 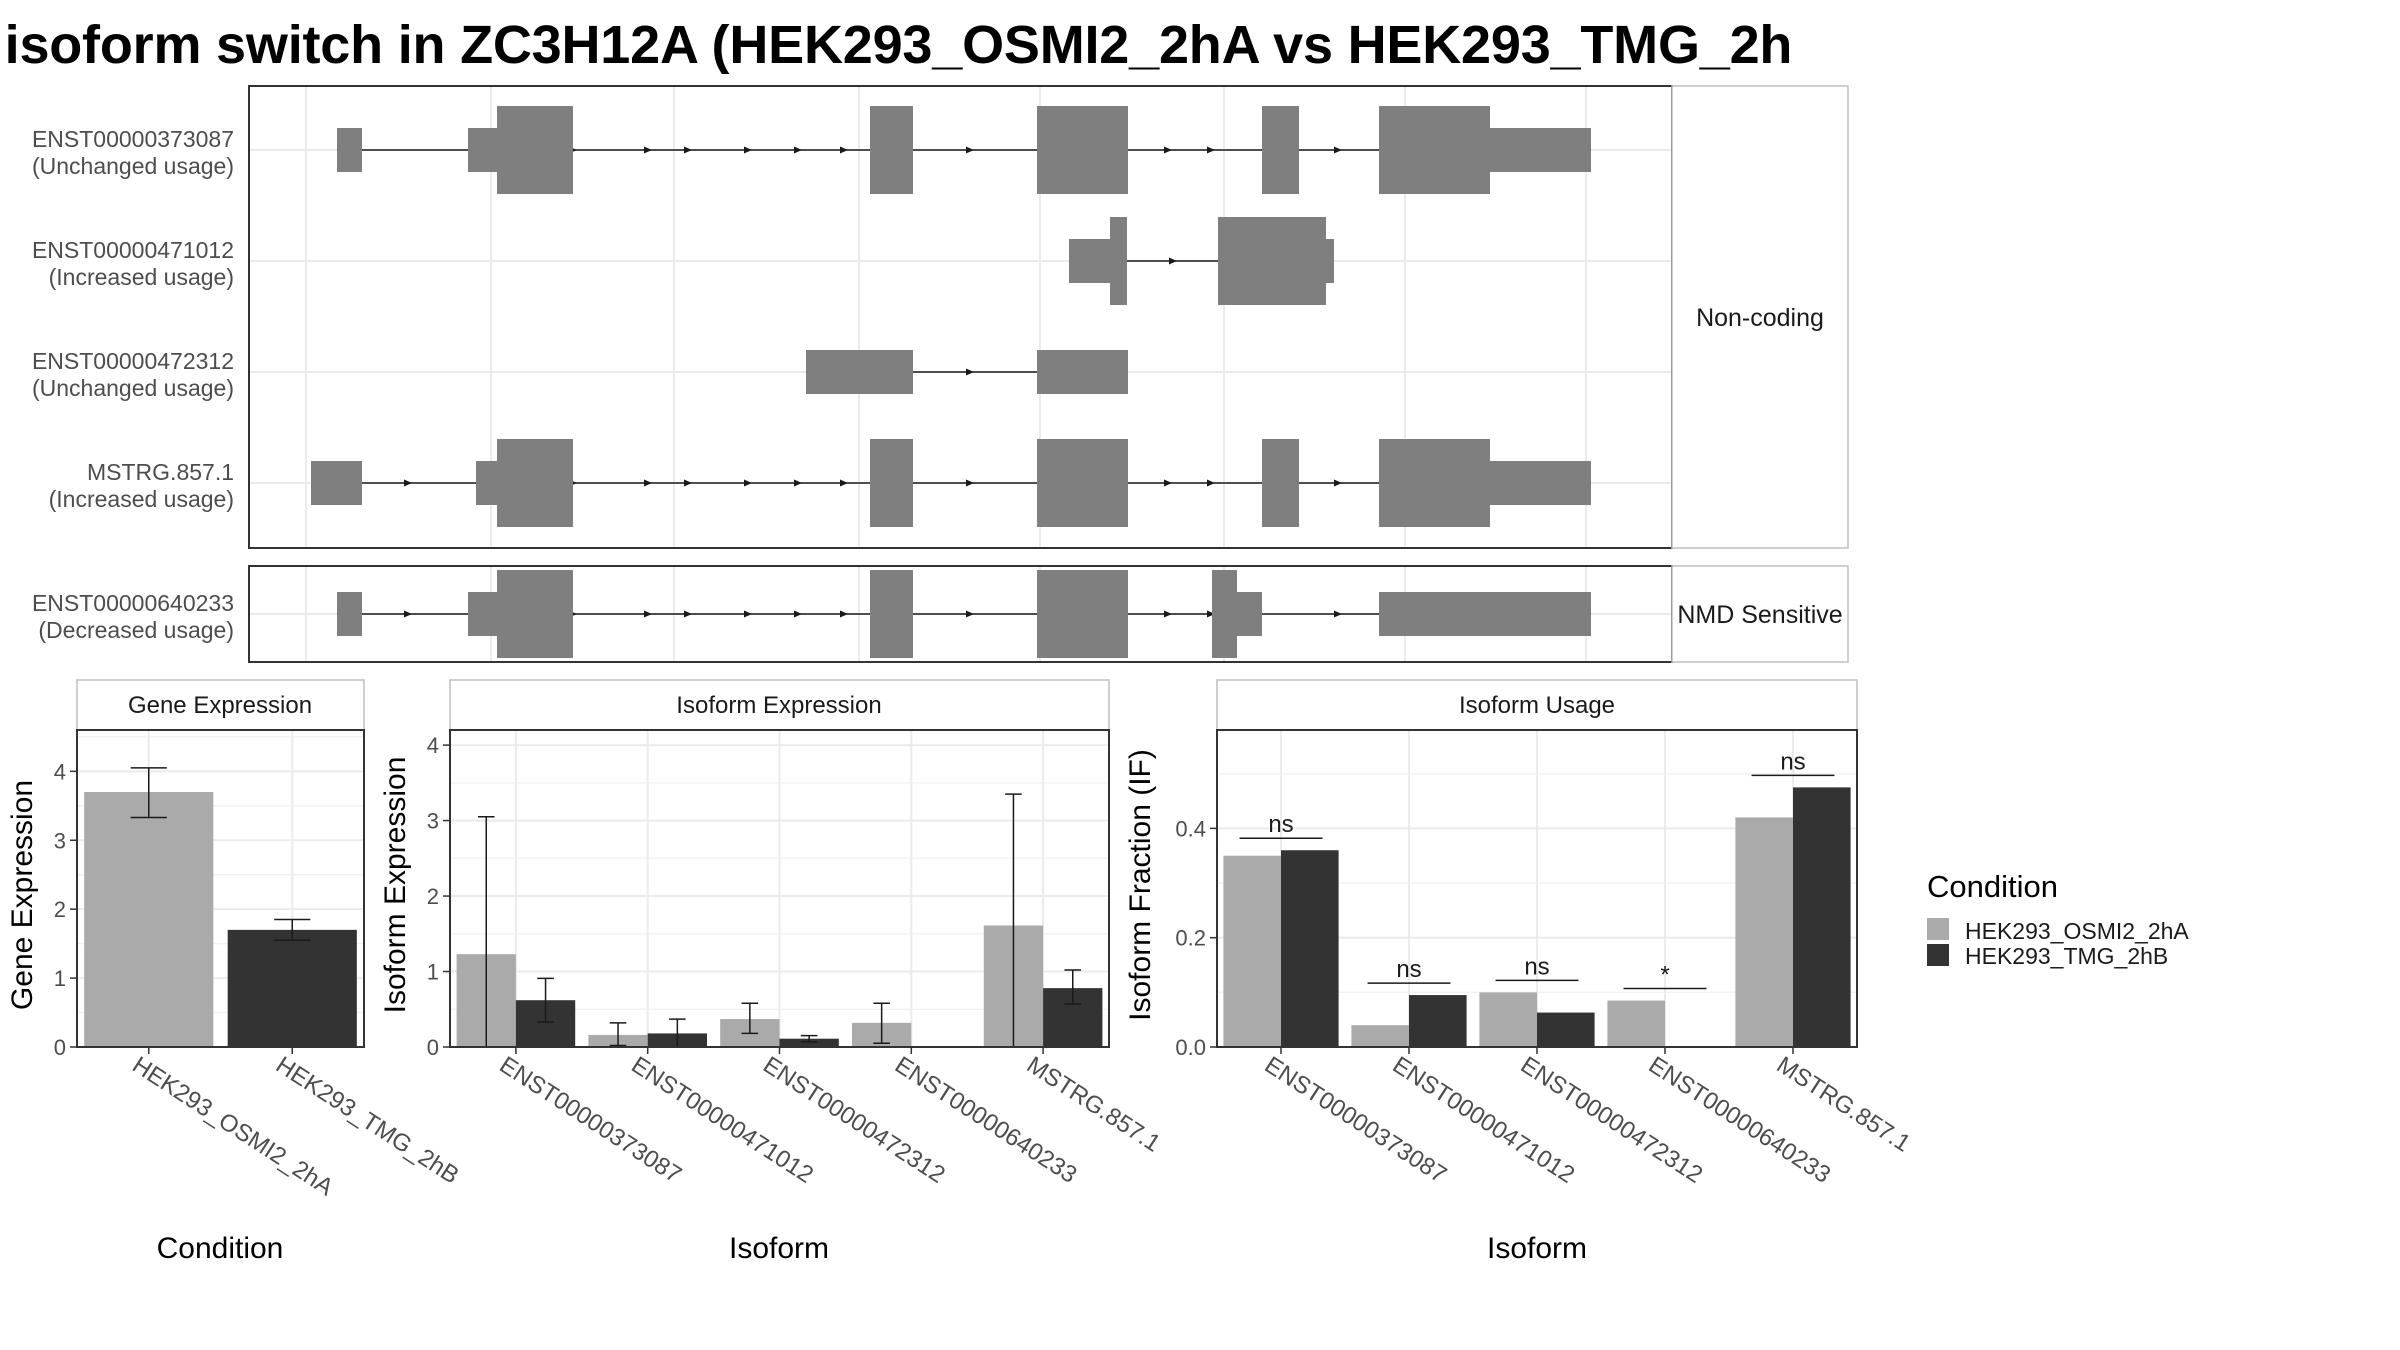 What do you see at coordinates (779, 705) in the screenshot?
I see `isoform-expression-strip` at bounding box center [779, 705].